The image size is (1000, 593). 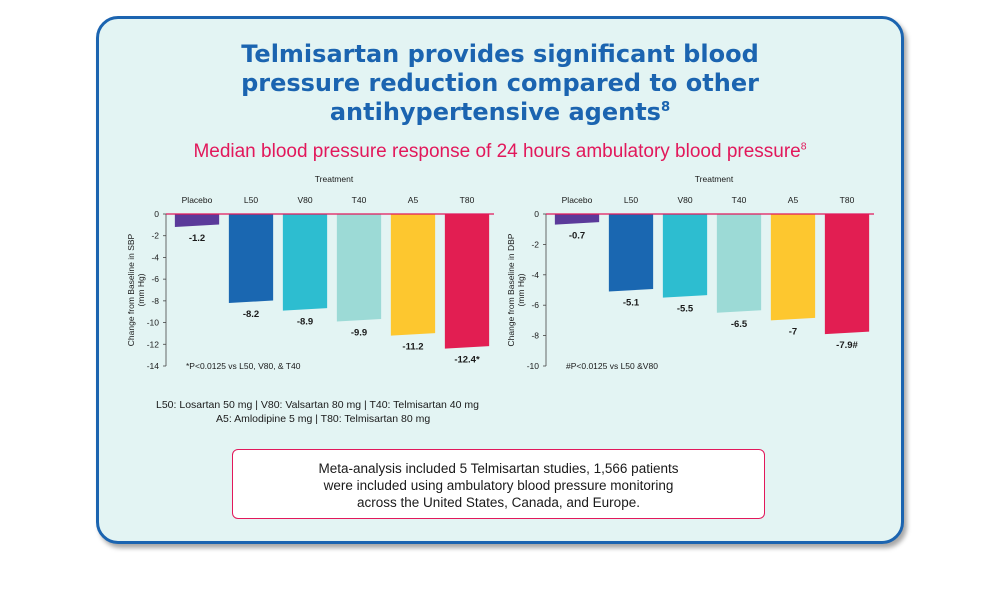 I want to click on sbp-y-tick-label: -6, so click(x=155, y=279).